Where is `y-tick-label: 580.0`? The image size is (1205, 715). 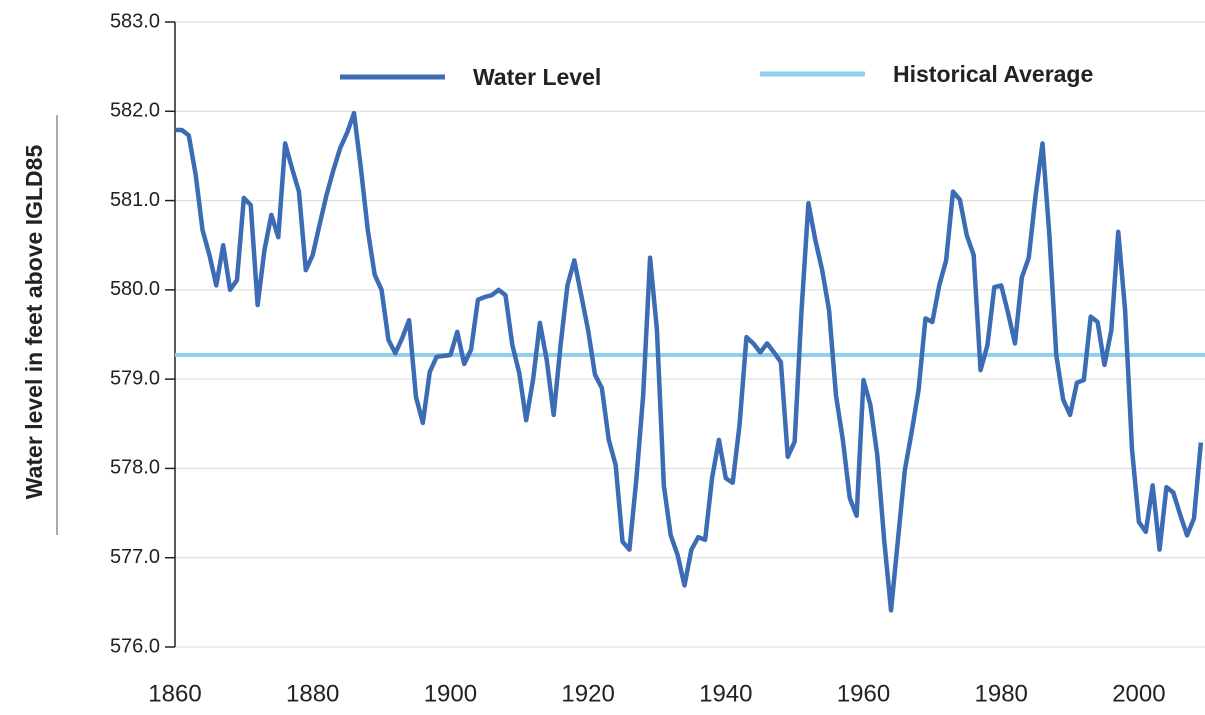 y-tick-label: 580.0 is located at coordinates (135, 289).